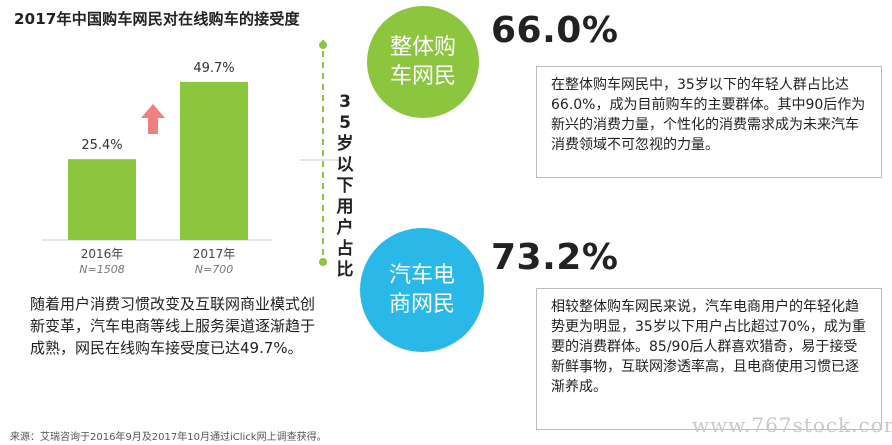 Image resolution: width=892 pixels, height=445 pixels. What do you see at coordinates (555, 30) in the screenshot?
I see `percent-overall: 66.0%` at bounding box center [555, 30].